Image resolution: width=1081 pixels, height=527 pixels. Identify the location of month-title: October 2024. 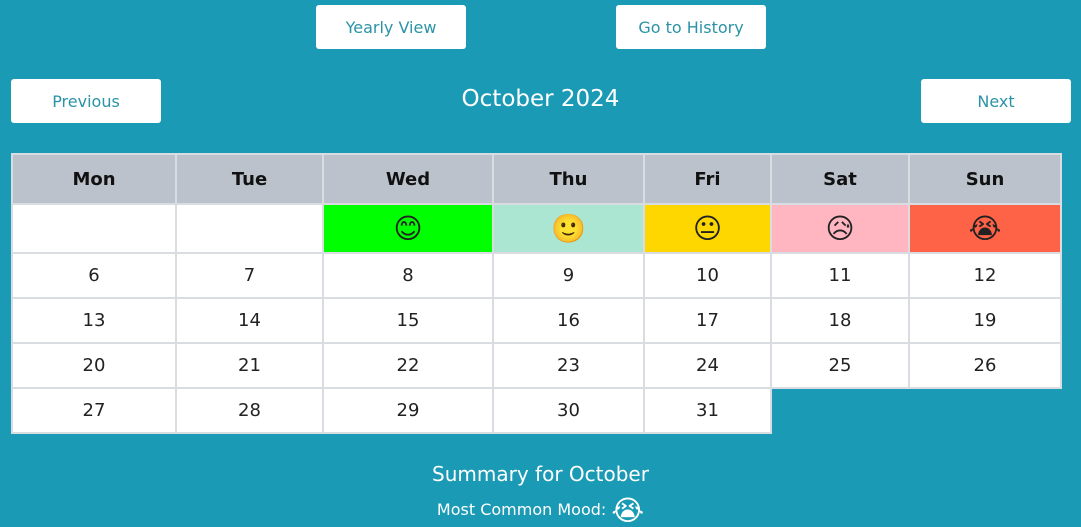
(540, 99).